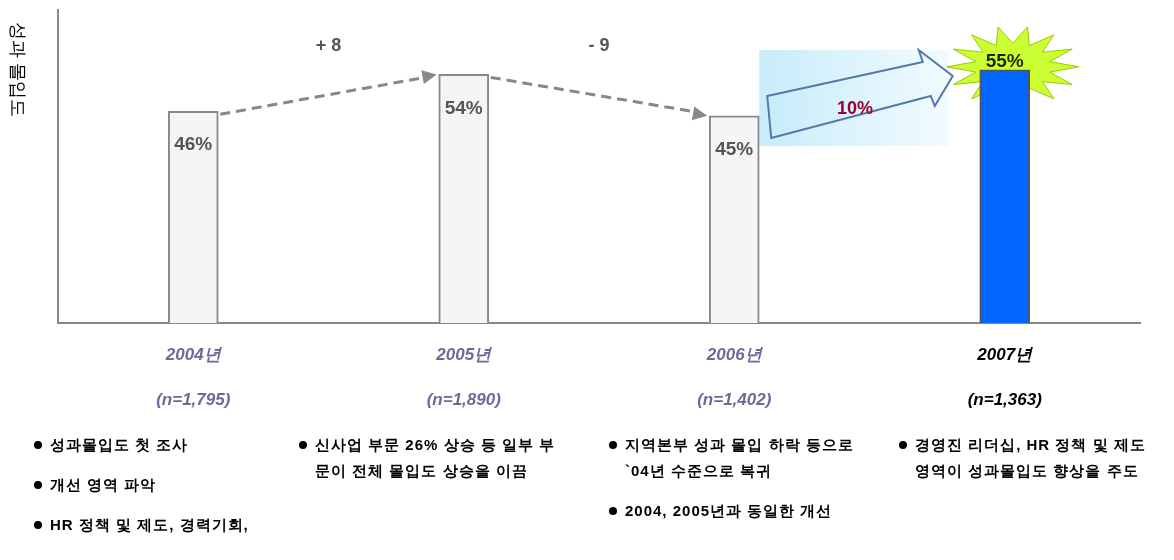  I want to click on data-label: 54%, so click(463, 107).